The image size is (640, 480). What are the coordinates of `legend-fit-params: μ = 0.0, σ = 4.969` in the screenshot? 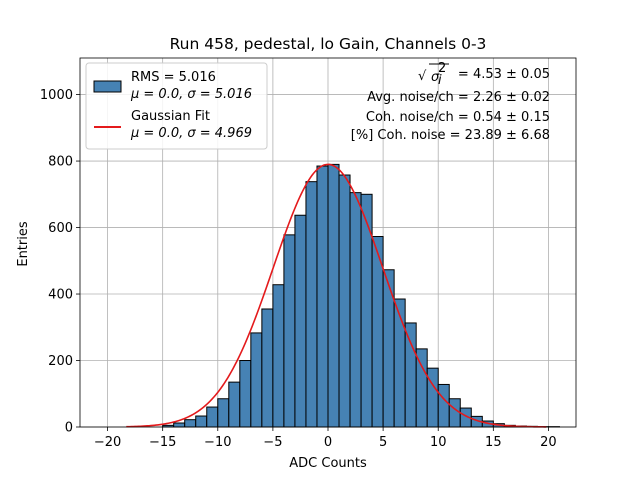 It's located at (191, 133).